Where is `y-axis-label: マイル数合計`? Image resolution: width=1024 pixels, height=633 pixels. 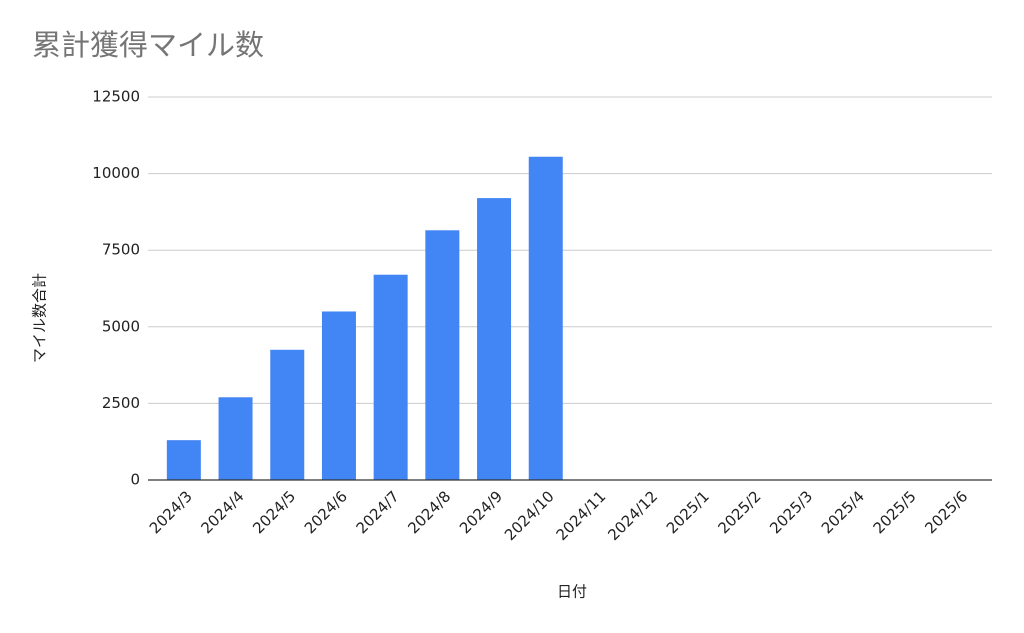 y-axis-label: マイル数合計 is located at coordinates (40, 318).